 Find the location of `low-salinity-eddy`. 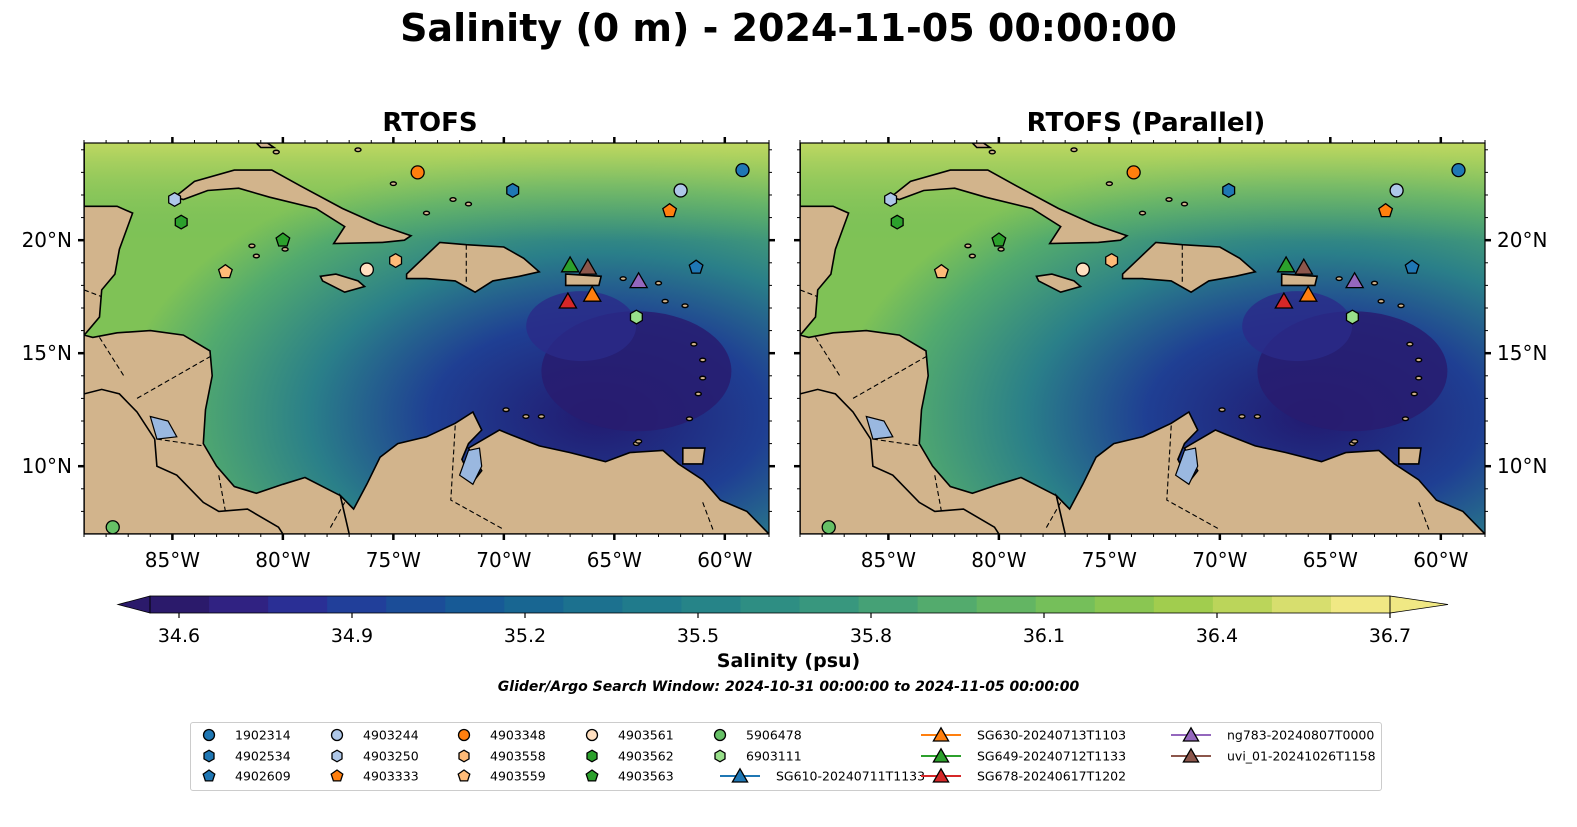

low-salinity-eddy is located at coordinates (1297, 326).